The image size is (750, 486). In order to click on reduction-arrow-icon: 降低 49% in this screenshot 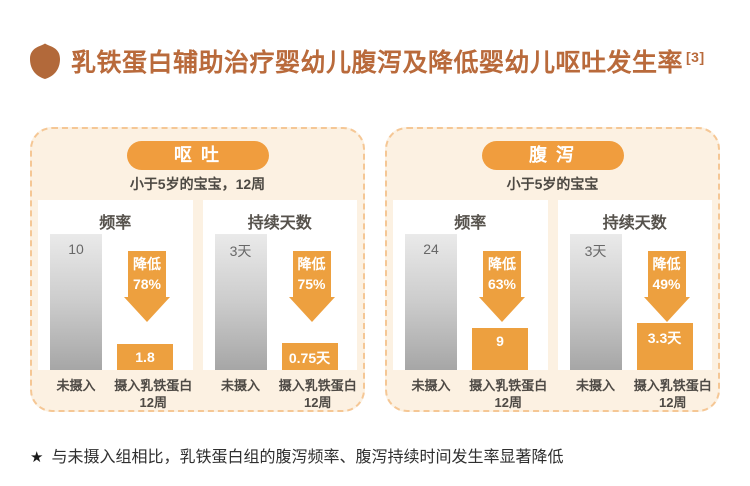, I will do `click(666, 286)`.